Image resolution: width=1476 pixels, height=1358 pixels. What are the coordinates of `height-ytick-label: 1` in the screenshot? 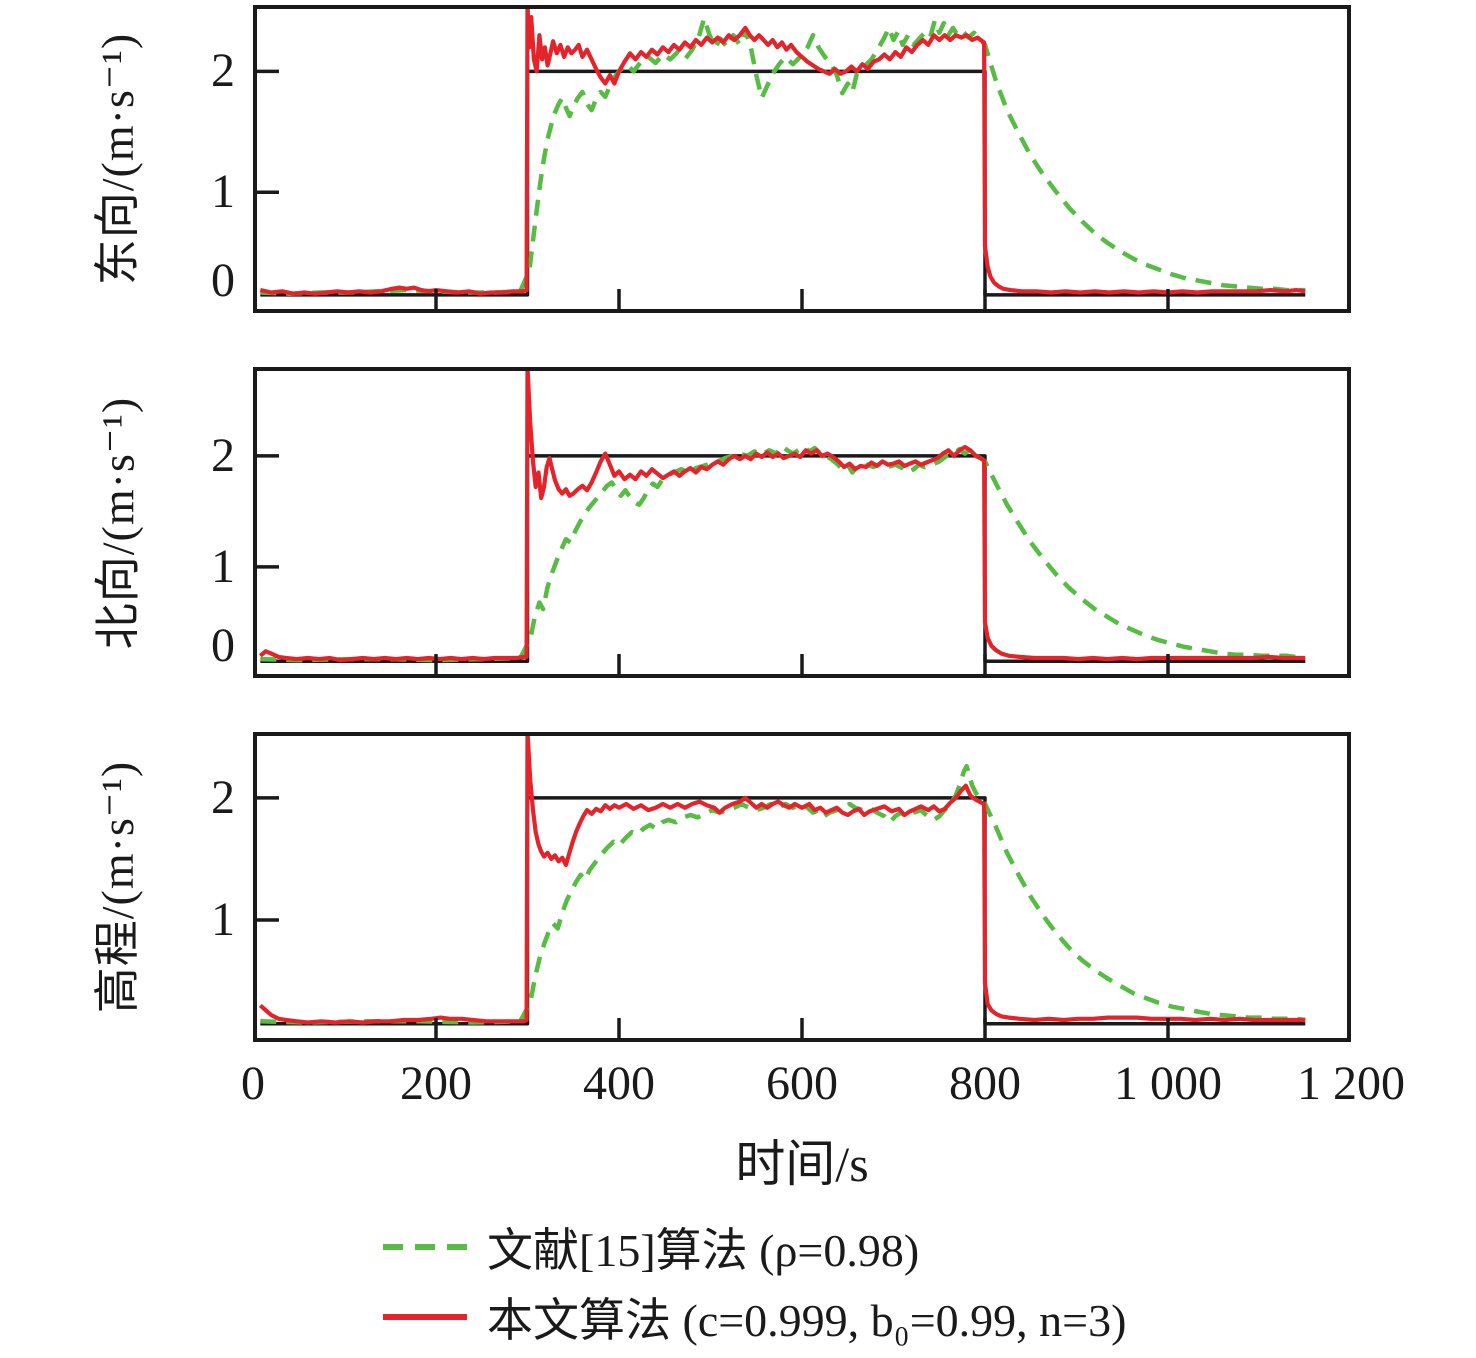 It's located at (223, 919).